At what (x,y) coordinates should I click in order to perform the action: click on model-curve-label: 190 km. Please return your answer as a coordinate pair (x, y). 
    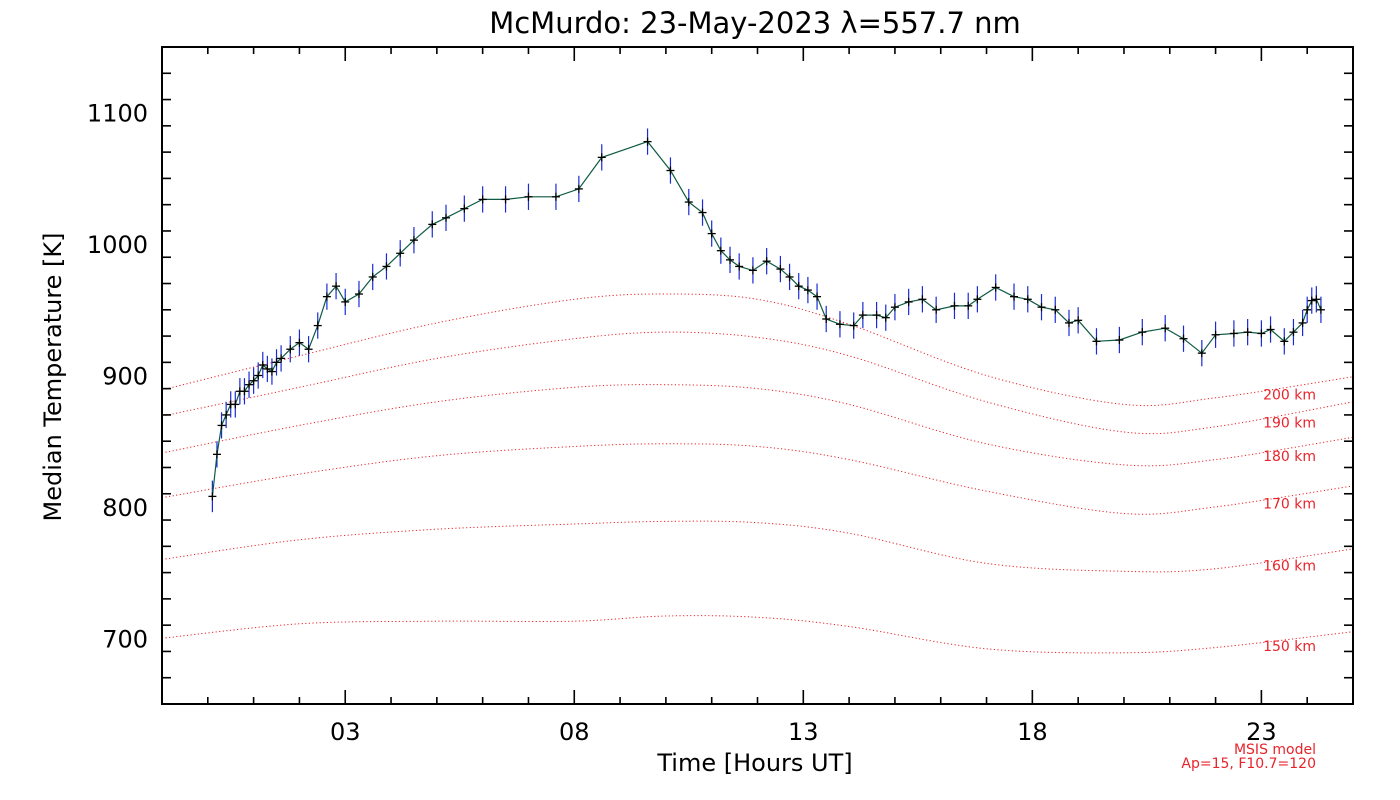
    Looking at the image, I should click on (1289, 423).